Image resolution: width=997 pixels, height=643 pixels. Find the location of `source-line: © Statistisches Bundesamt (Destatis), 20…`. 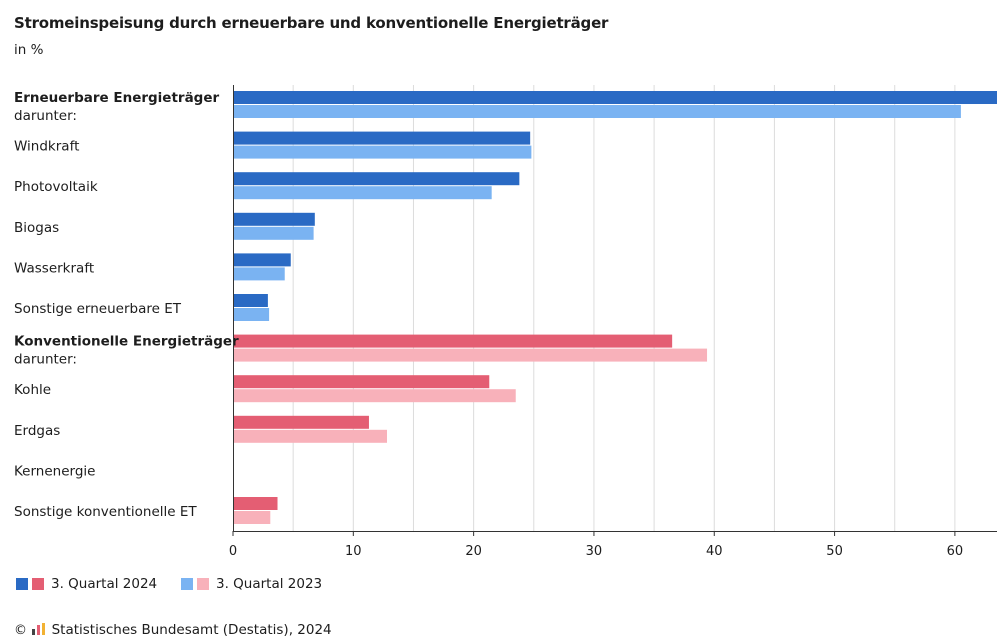

source-line: © Statistisches Bundesamt (Destatis), 20… is located at coordinates (173, 630).